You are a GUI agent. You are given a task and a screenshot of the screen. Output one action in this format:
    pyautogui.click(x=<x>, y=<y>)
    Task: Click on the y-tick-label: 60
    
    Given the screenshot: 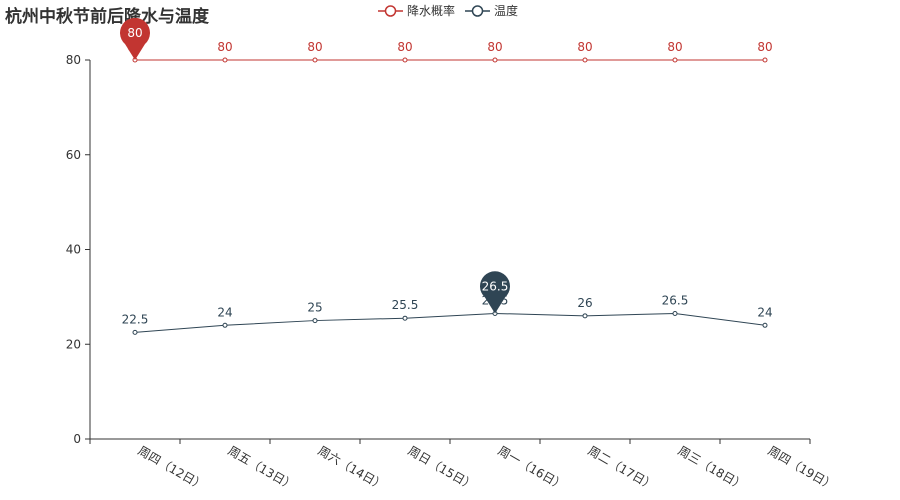 What is the action you would take?
    pyautogui.click(x=73, y=155)
    